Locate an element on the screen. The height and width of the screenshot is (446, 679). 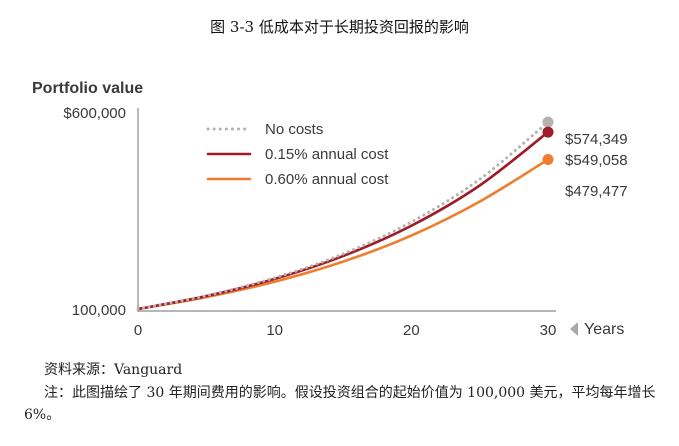
x-axis-label: Years is located at coordinates (604, 329).